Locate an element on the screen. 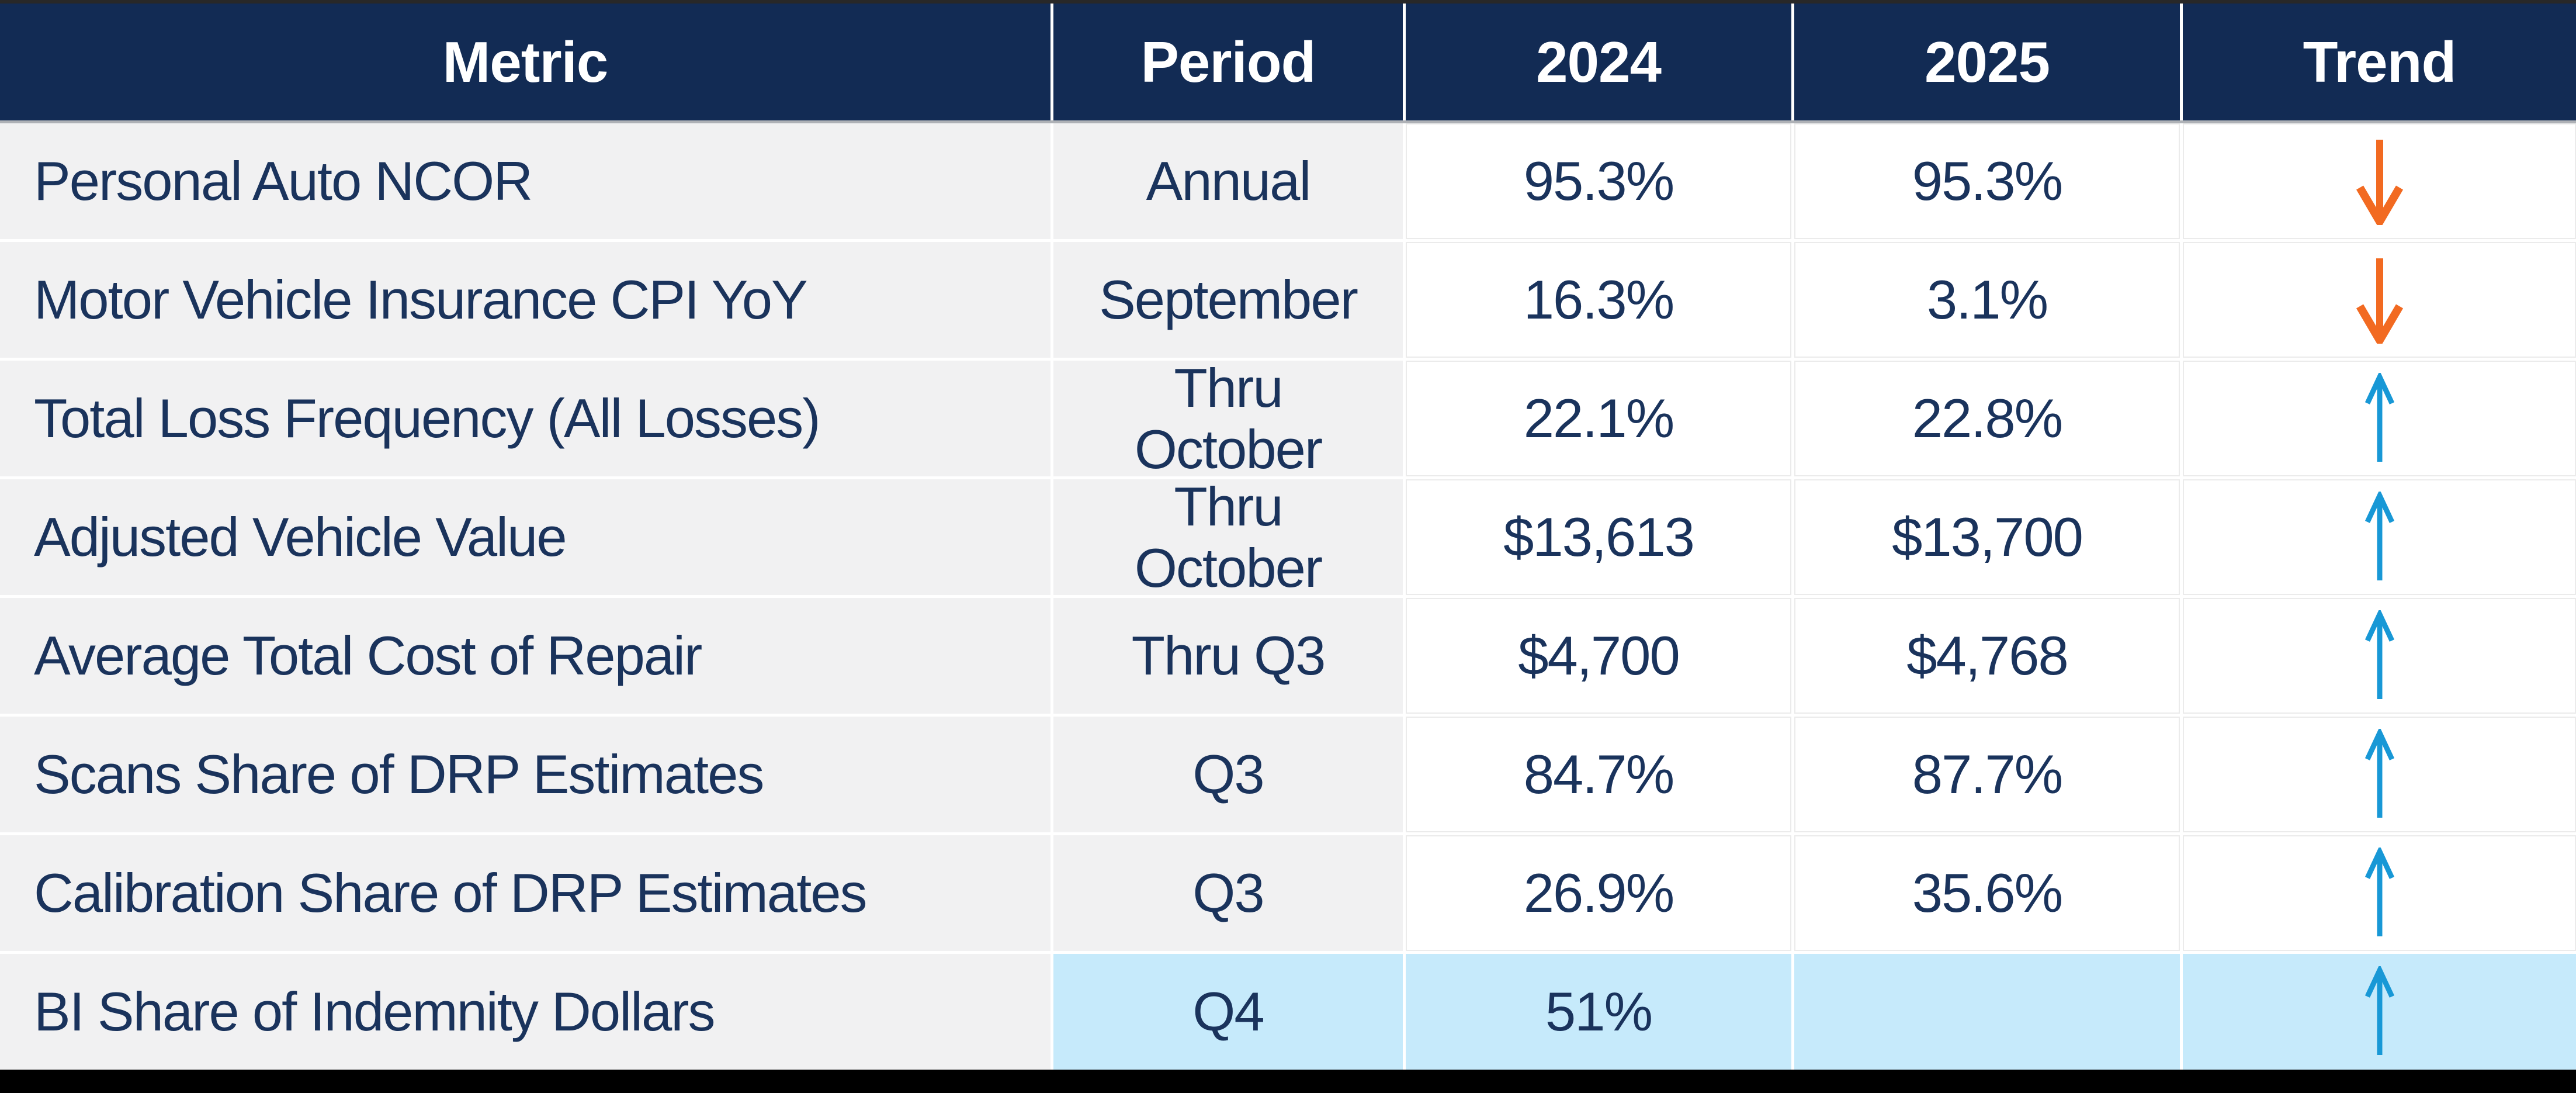 The height and width of the screenshot is (1093, 2576). header-cell-period: Period is located at coordinates (1228, 62).